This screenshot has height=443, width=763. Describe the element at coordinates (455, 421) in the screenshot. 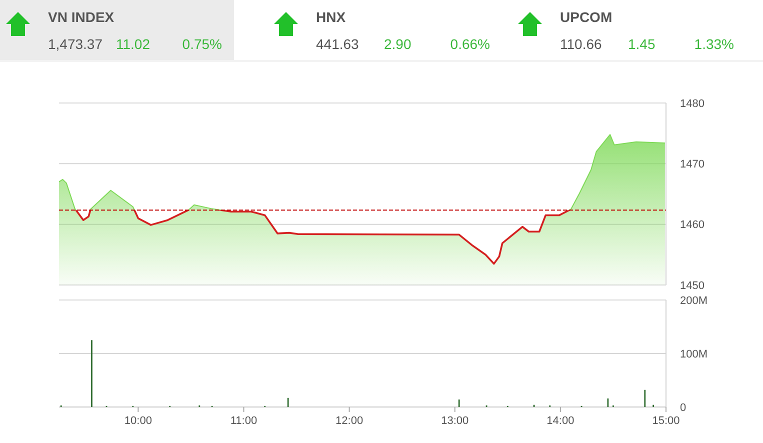

I see `x-tick-label: 13:00` at that location.